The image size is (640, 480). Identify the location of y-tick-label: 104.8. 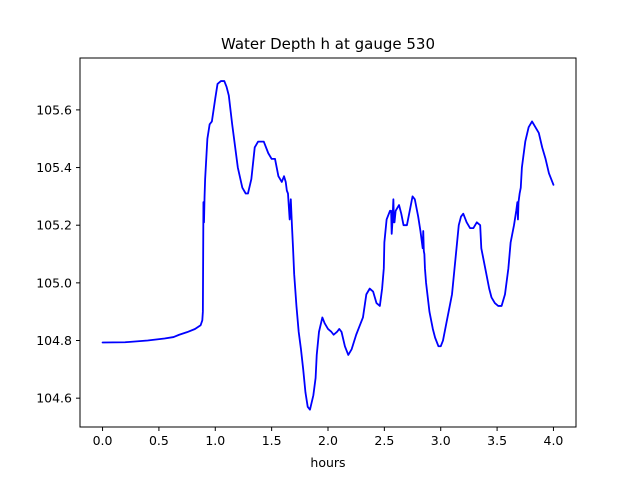
(54, 340).